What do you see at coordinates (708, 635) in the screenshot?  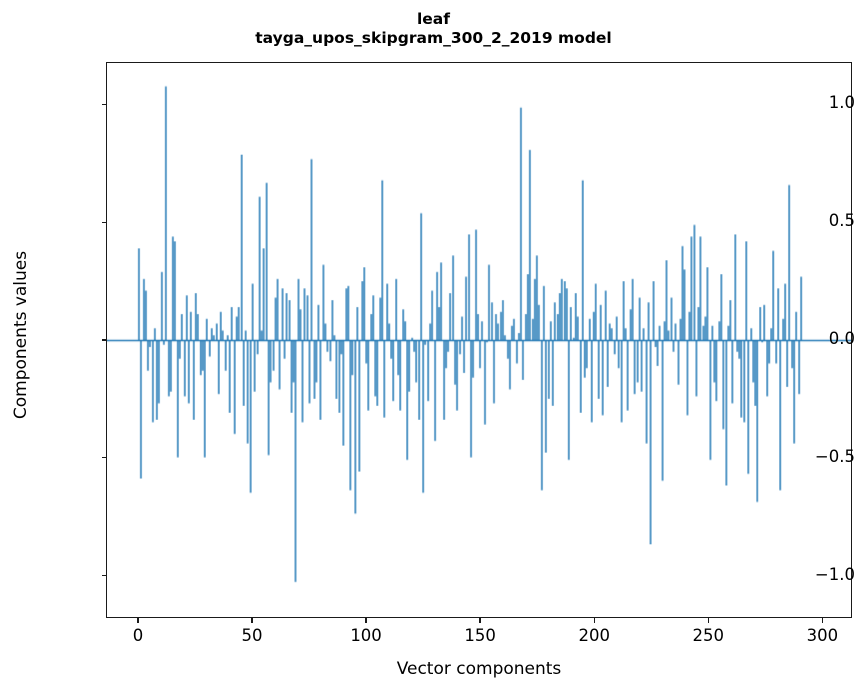 I see `x-tick-label: 250` at bounding box center [708, 635].